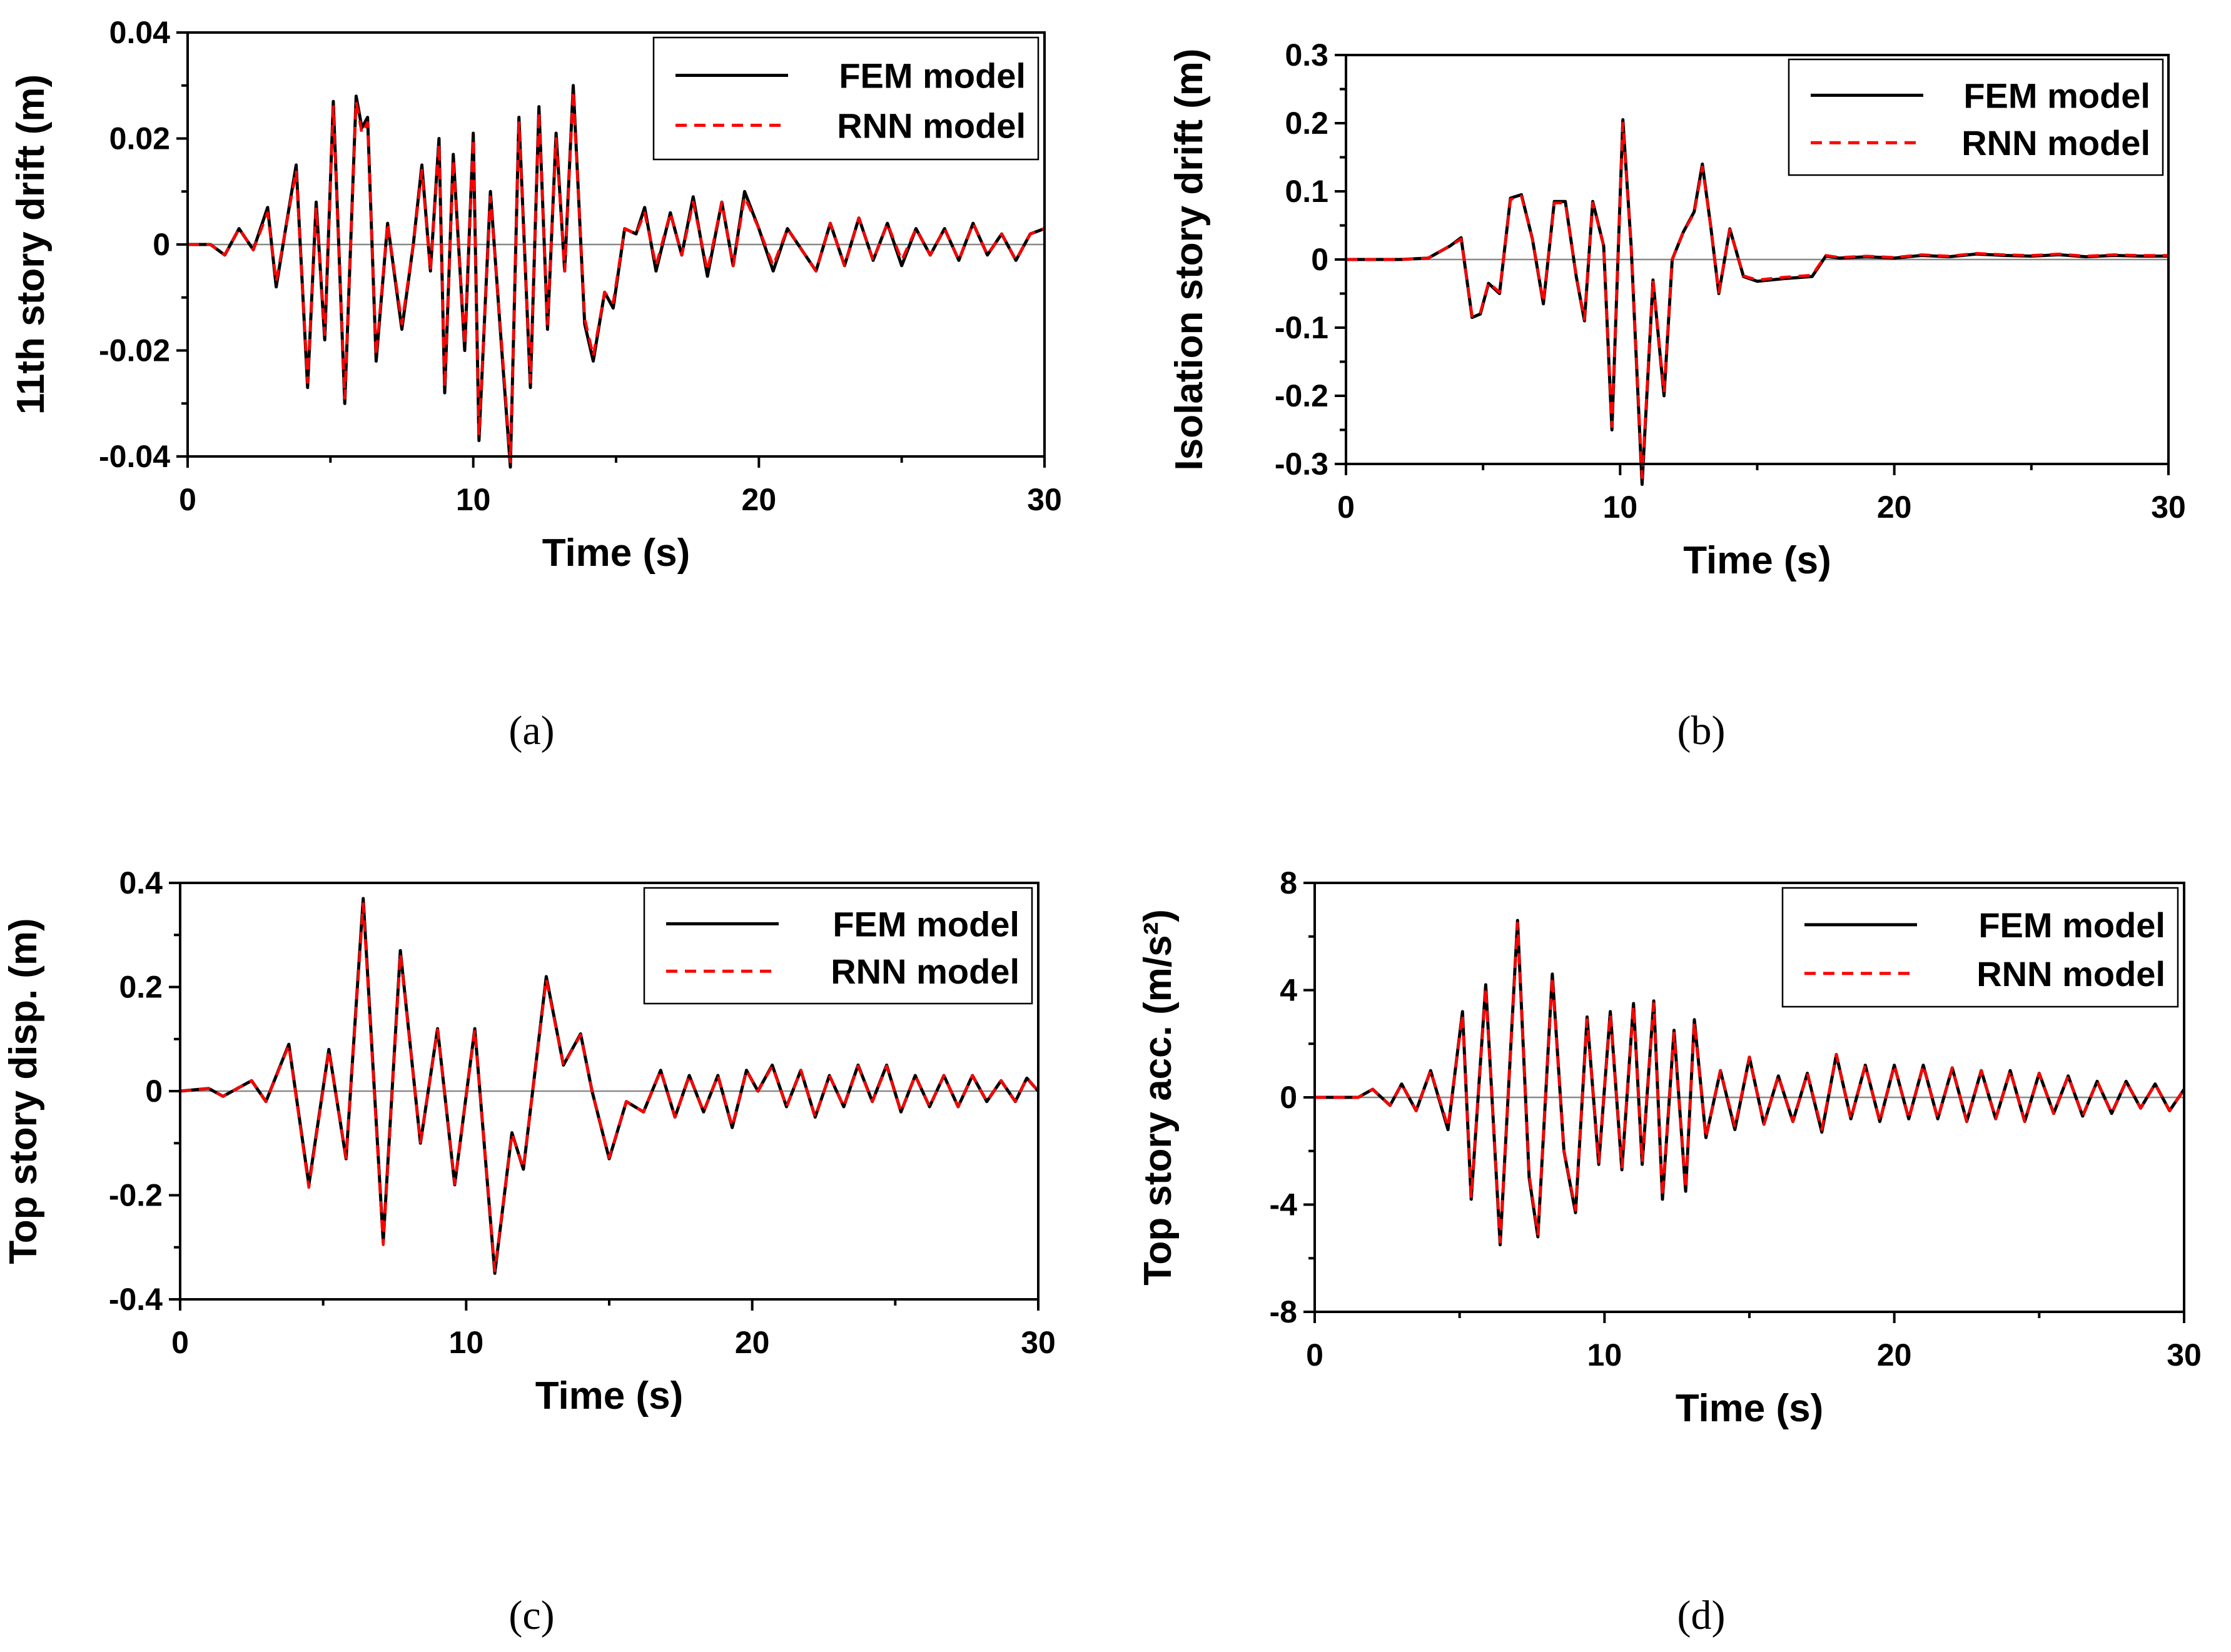 The image size is (2231, 1652). I want to click on ticks-layer: 0 10 20 30 -0.4 -0.2 0 0.2 0.4, so click(582, 1112).